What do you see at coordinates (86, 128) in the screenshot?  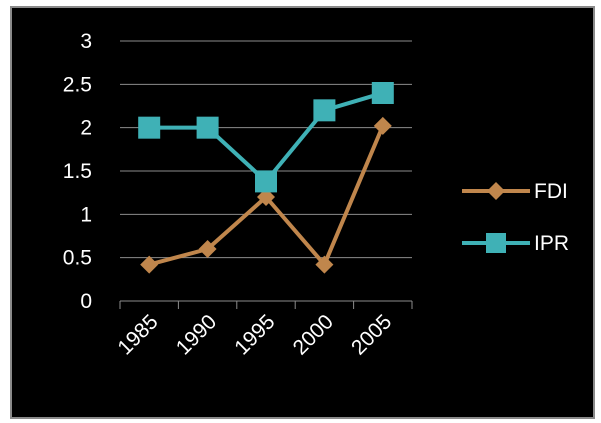 I see `y-tick-label: 2` at bounding box center [86, 128].